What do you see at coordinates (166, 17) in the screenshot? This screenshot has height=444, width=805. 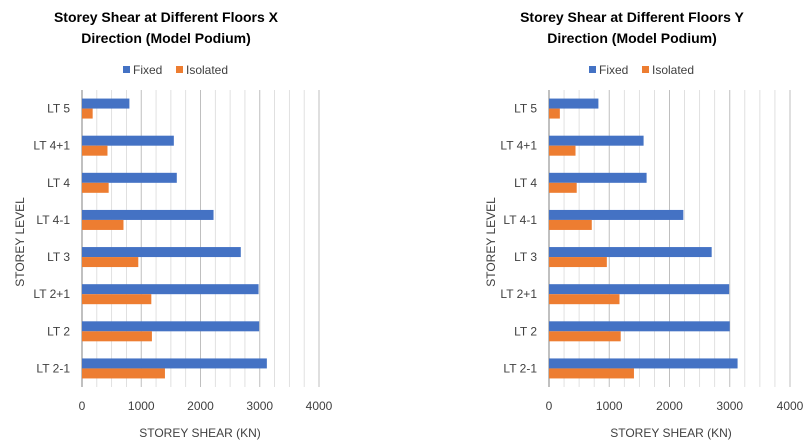 I see `chart-title-line-1: Storey Shear at Different Floors X` at bounding box center [166, 17].